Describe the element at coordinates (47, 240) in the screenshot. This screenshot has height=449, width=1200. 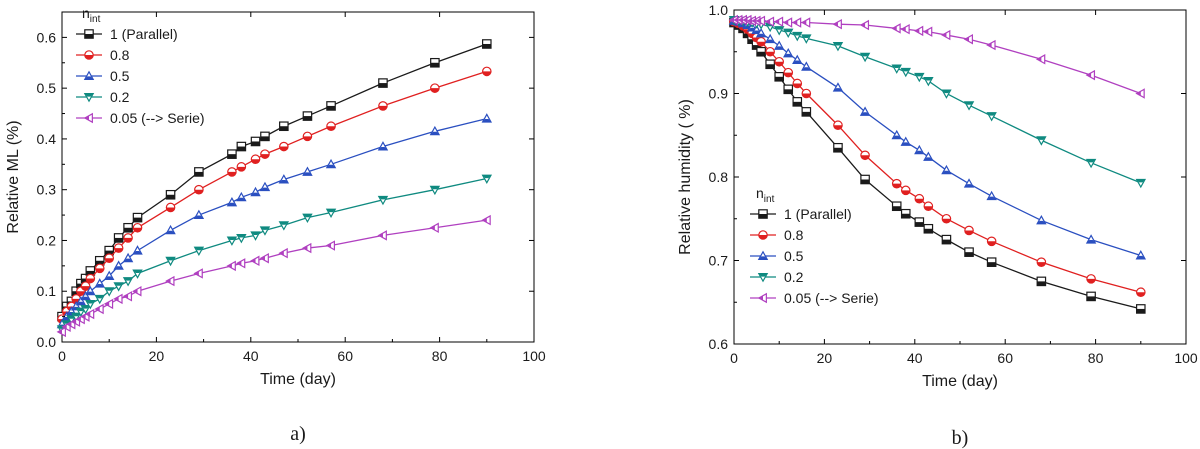
I see `y-tick-label: 0.2` at that location.